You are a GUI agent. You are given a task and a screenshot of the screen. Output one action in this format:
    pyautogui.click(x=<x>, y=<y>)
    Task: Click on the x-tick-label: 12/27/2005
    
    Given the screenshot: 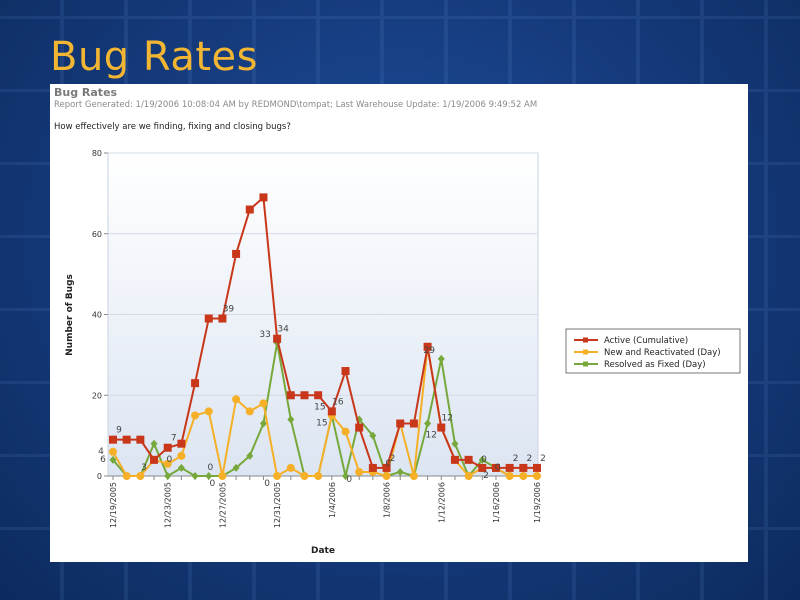 What is the action you would take?
    pyautogui.click(x=222, y=505)
    